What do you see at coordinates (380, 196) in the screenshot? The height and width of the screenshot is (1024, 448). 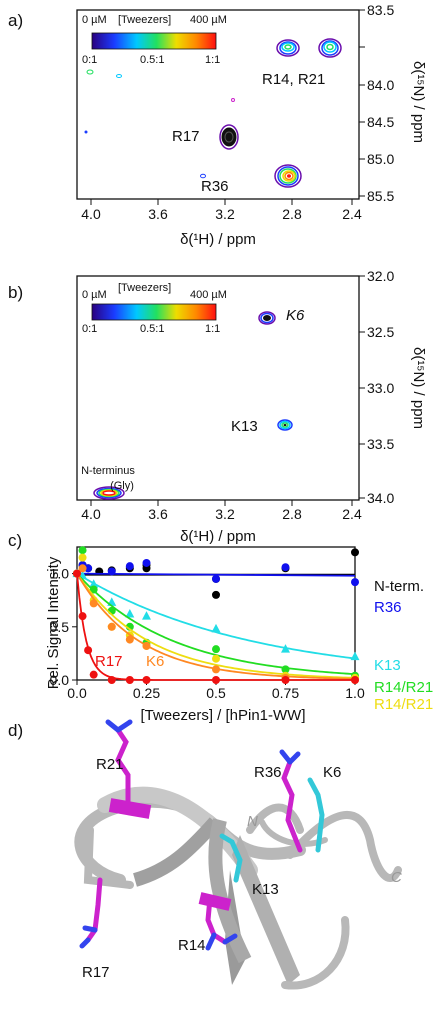 I see `a-ytick-4: 85.5` at bounding box center [380, 196].